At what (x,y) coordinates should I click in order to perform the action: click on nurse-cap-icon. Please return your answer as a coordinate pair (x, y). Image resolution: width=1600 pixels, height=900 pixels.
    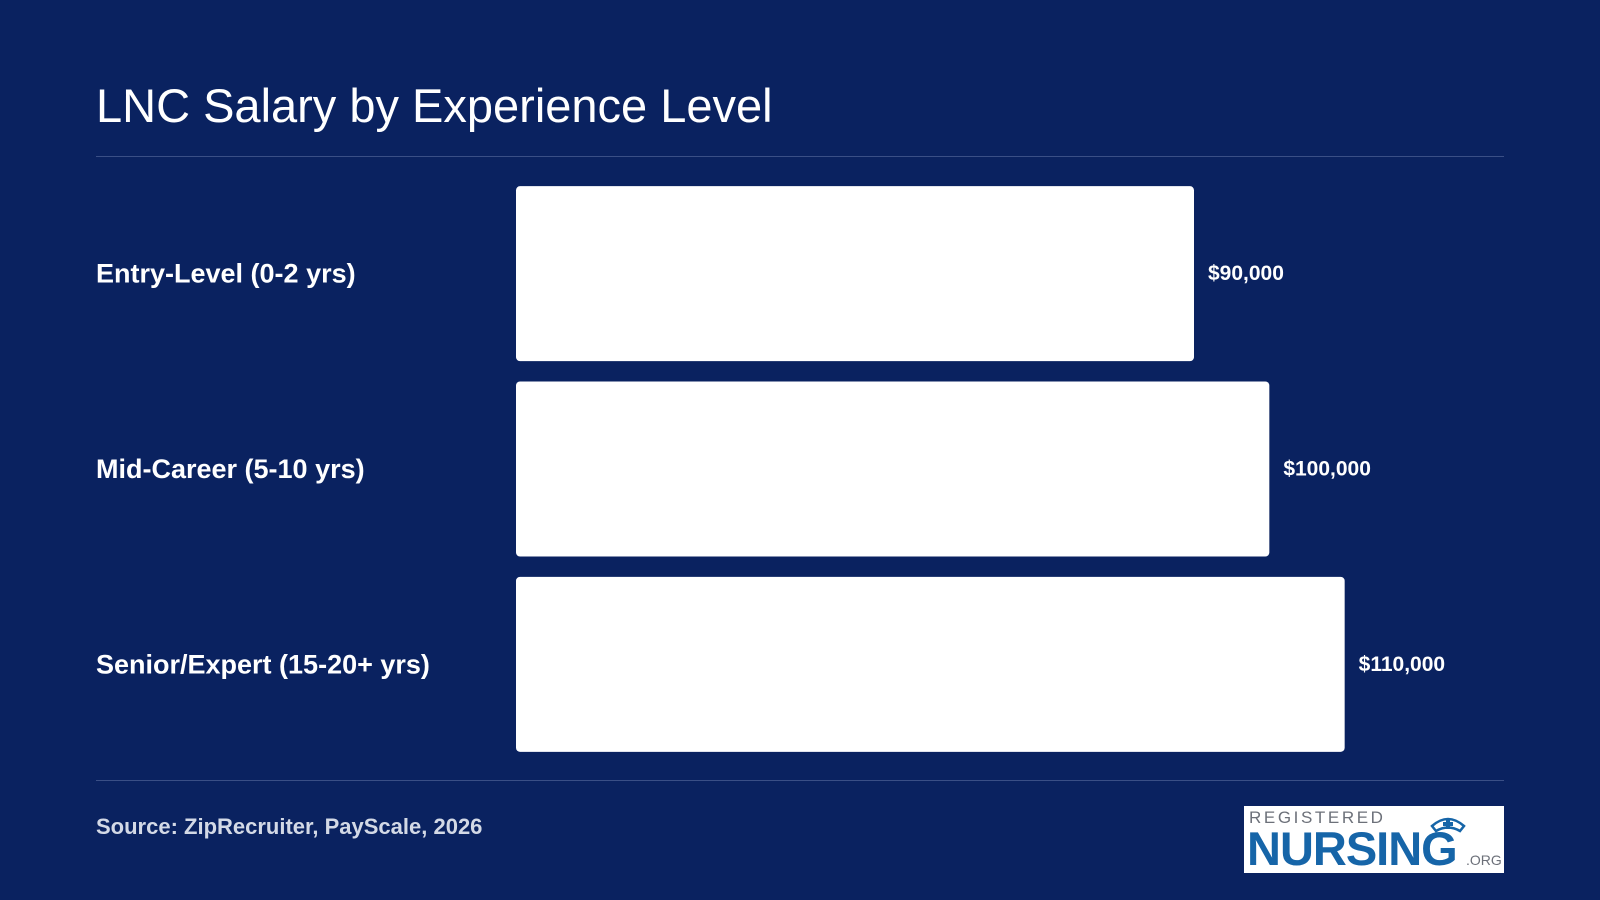
    Looking at the image, I should click on (1448, 825).